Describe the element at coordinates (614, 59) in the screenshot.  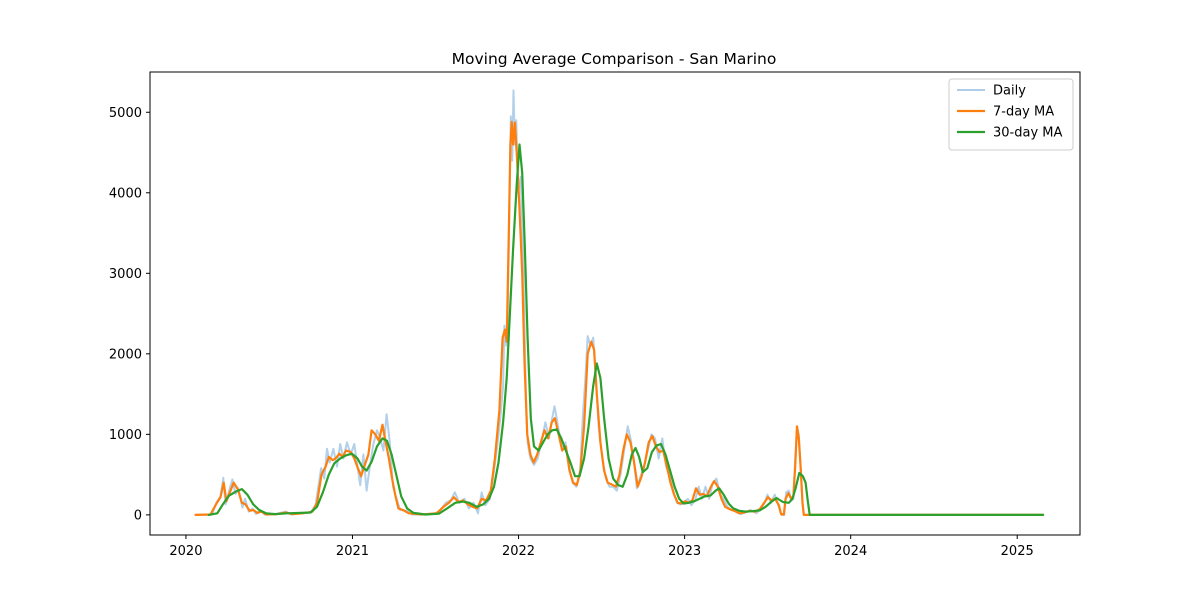
I see `chart-title: Moving Average Comparison - San Marino` at that location.